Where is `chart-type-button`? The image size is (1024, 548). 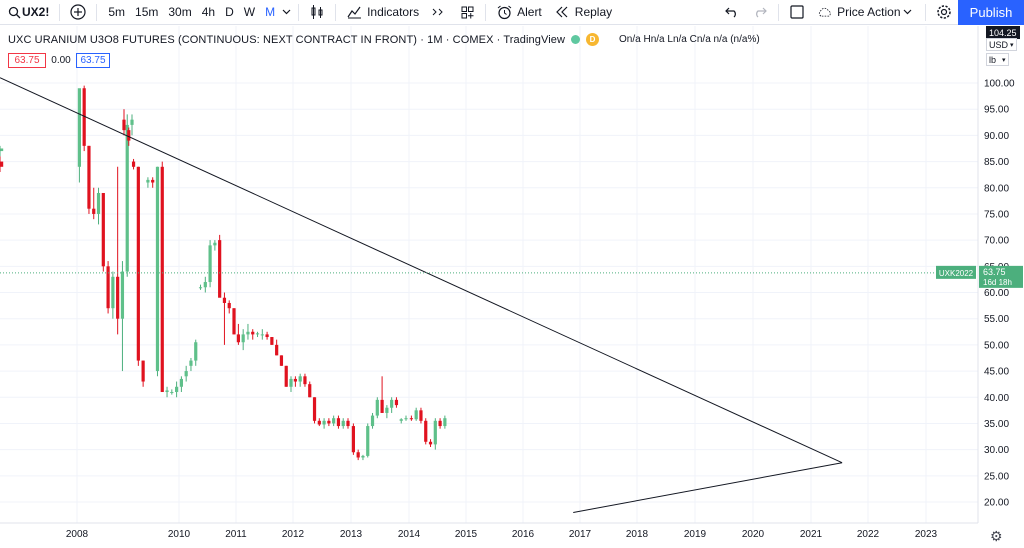 chart-type-button is located at coordinates (317, 12).